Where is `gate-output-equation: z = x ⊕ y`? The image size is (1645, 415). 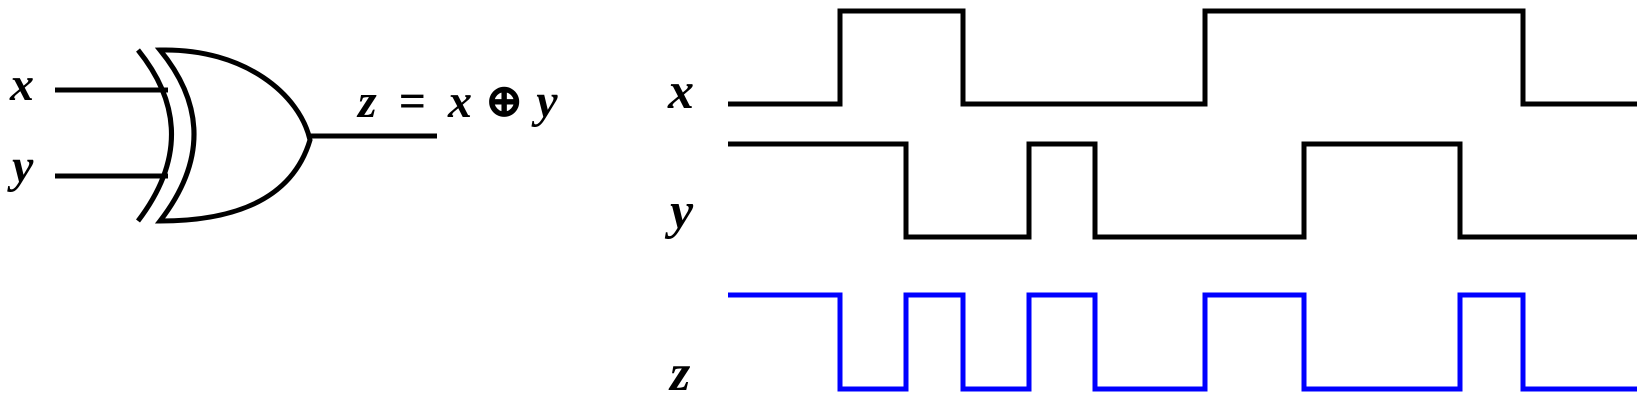
gate-output-equation: z = x ⊕ y is located at coordinates (457, 101).